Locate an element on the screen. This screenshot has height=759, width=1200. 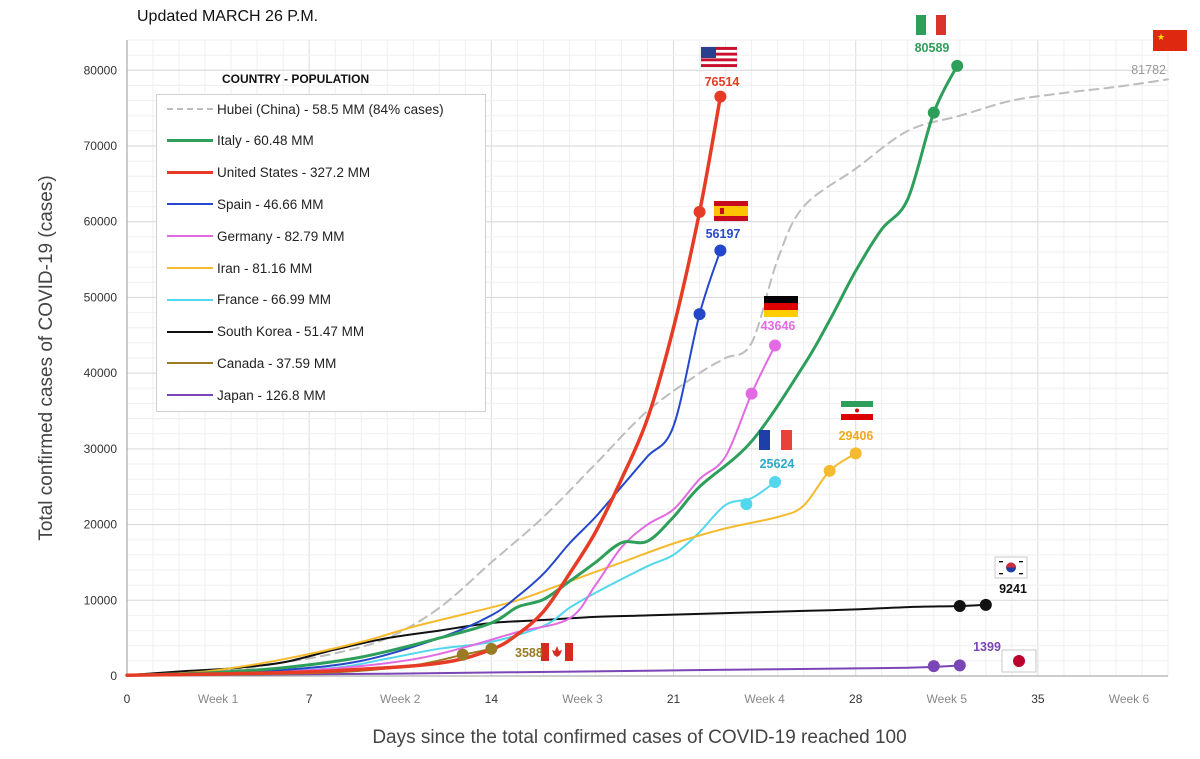
south-korea-flag-icon is located at coordinates (1011, 567).